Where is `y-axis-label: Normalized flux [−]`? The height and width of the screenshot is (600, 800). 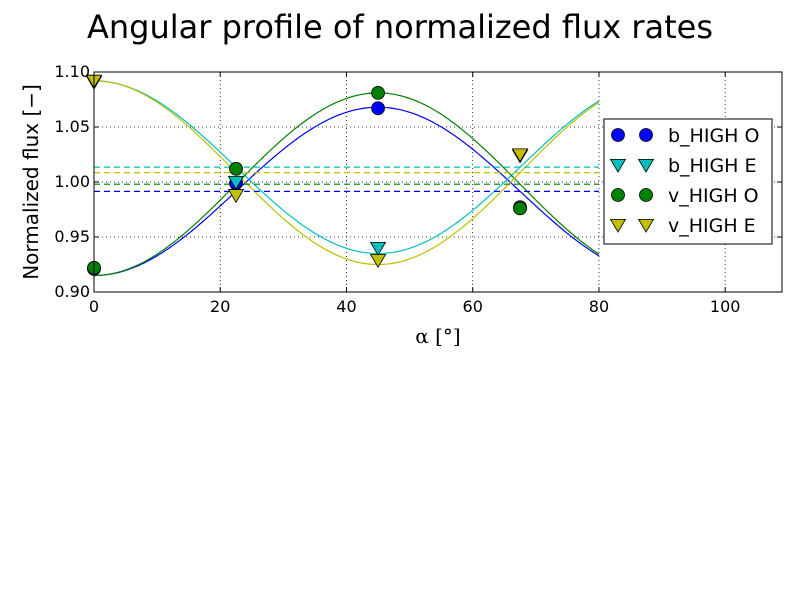
y-axis-label: Normalized flux [−] is located at coordinates (31, 182).